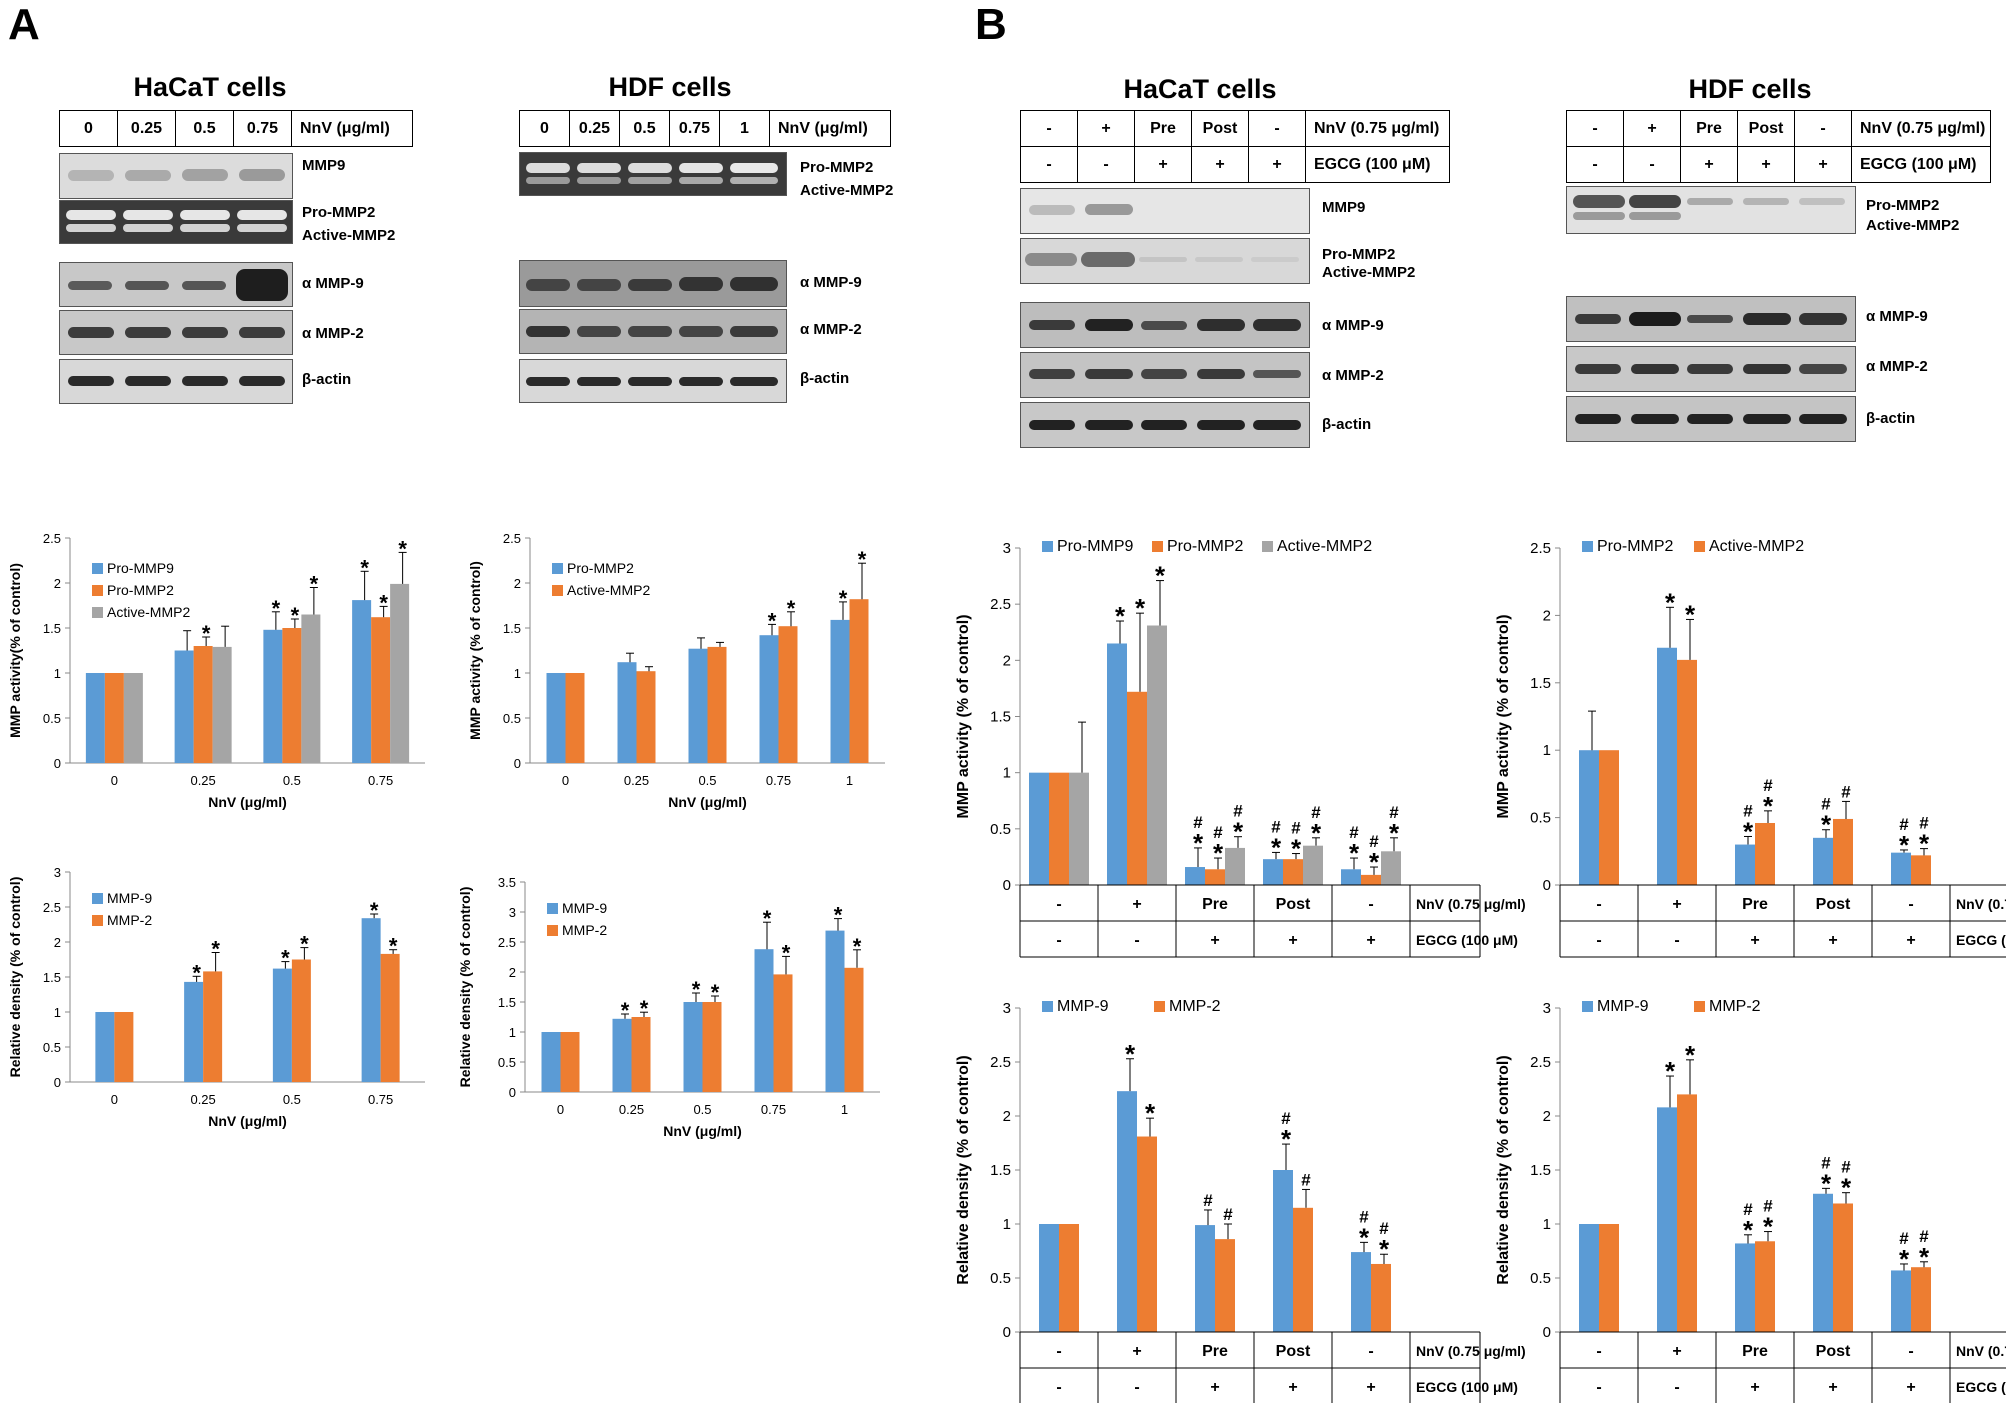 This screenshot has height=1403, width=2006. Describe the element at coordinates (15, 650) in the screenshot. I see `y-axis-label: MMP activity(% of control)` at that location.